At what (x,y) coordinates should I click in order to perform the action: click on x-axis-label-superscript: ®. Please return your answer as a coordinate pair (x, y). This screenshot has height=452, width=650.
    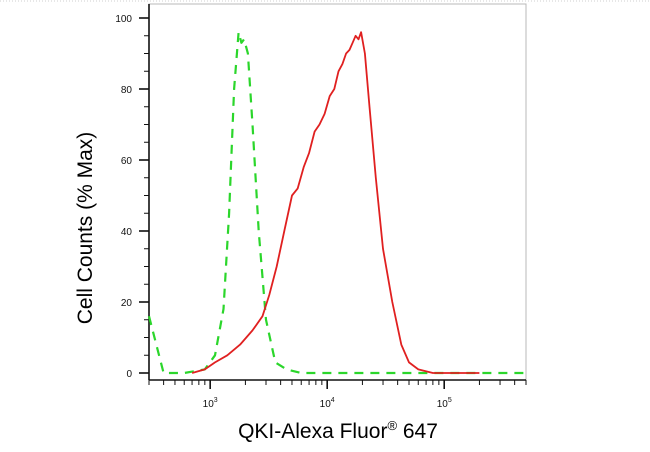
    Looking at the image, I should click on (392, 425).